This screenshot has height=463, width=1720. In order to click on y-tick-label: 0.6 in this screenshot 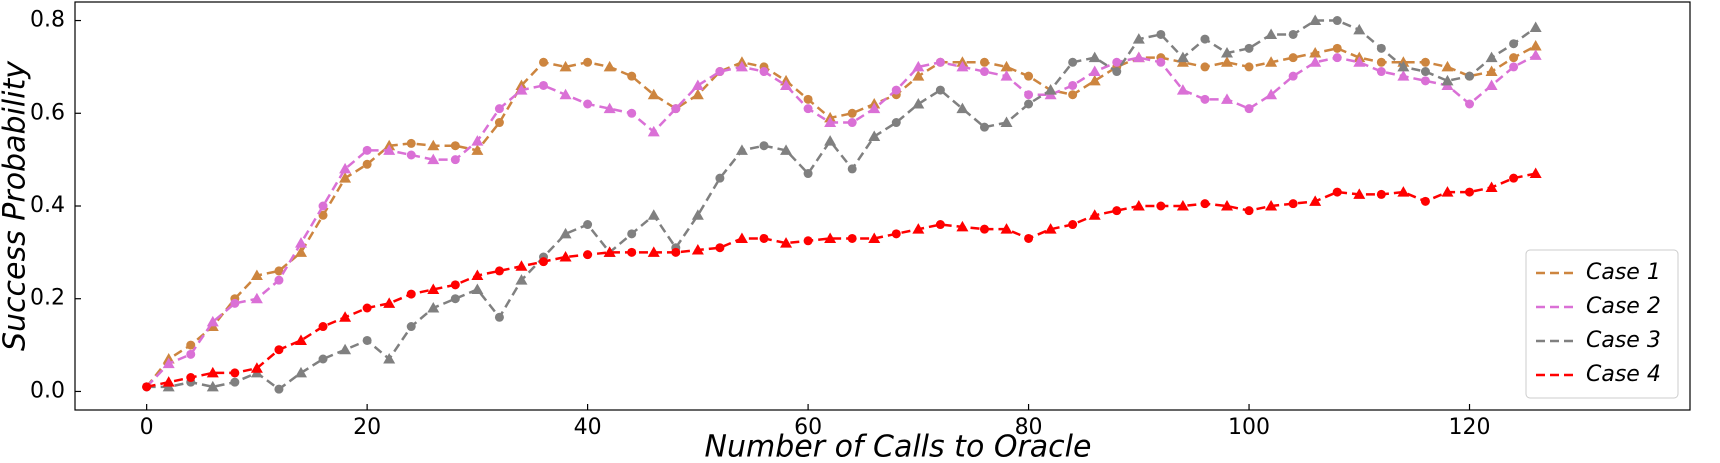, I will do `click(47, 112)`.